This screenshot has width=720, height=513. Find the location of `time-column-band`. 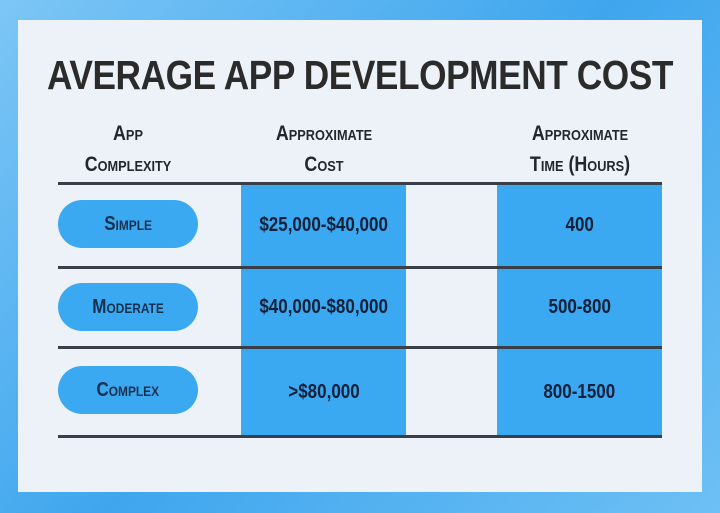

time-column-band is located at coordinates (579, 309).